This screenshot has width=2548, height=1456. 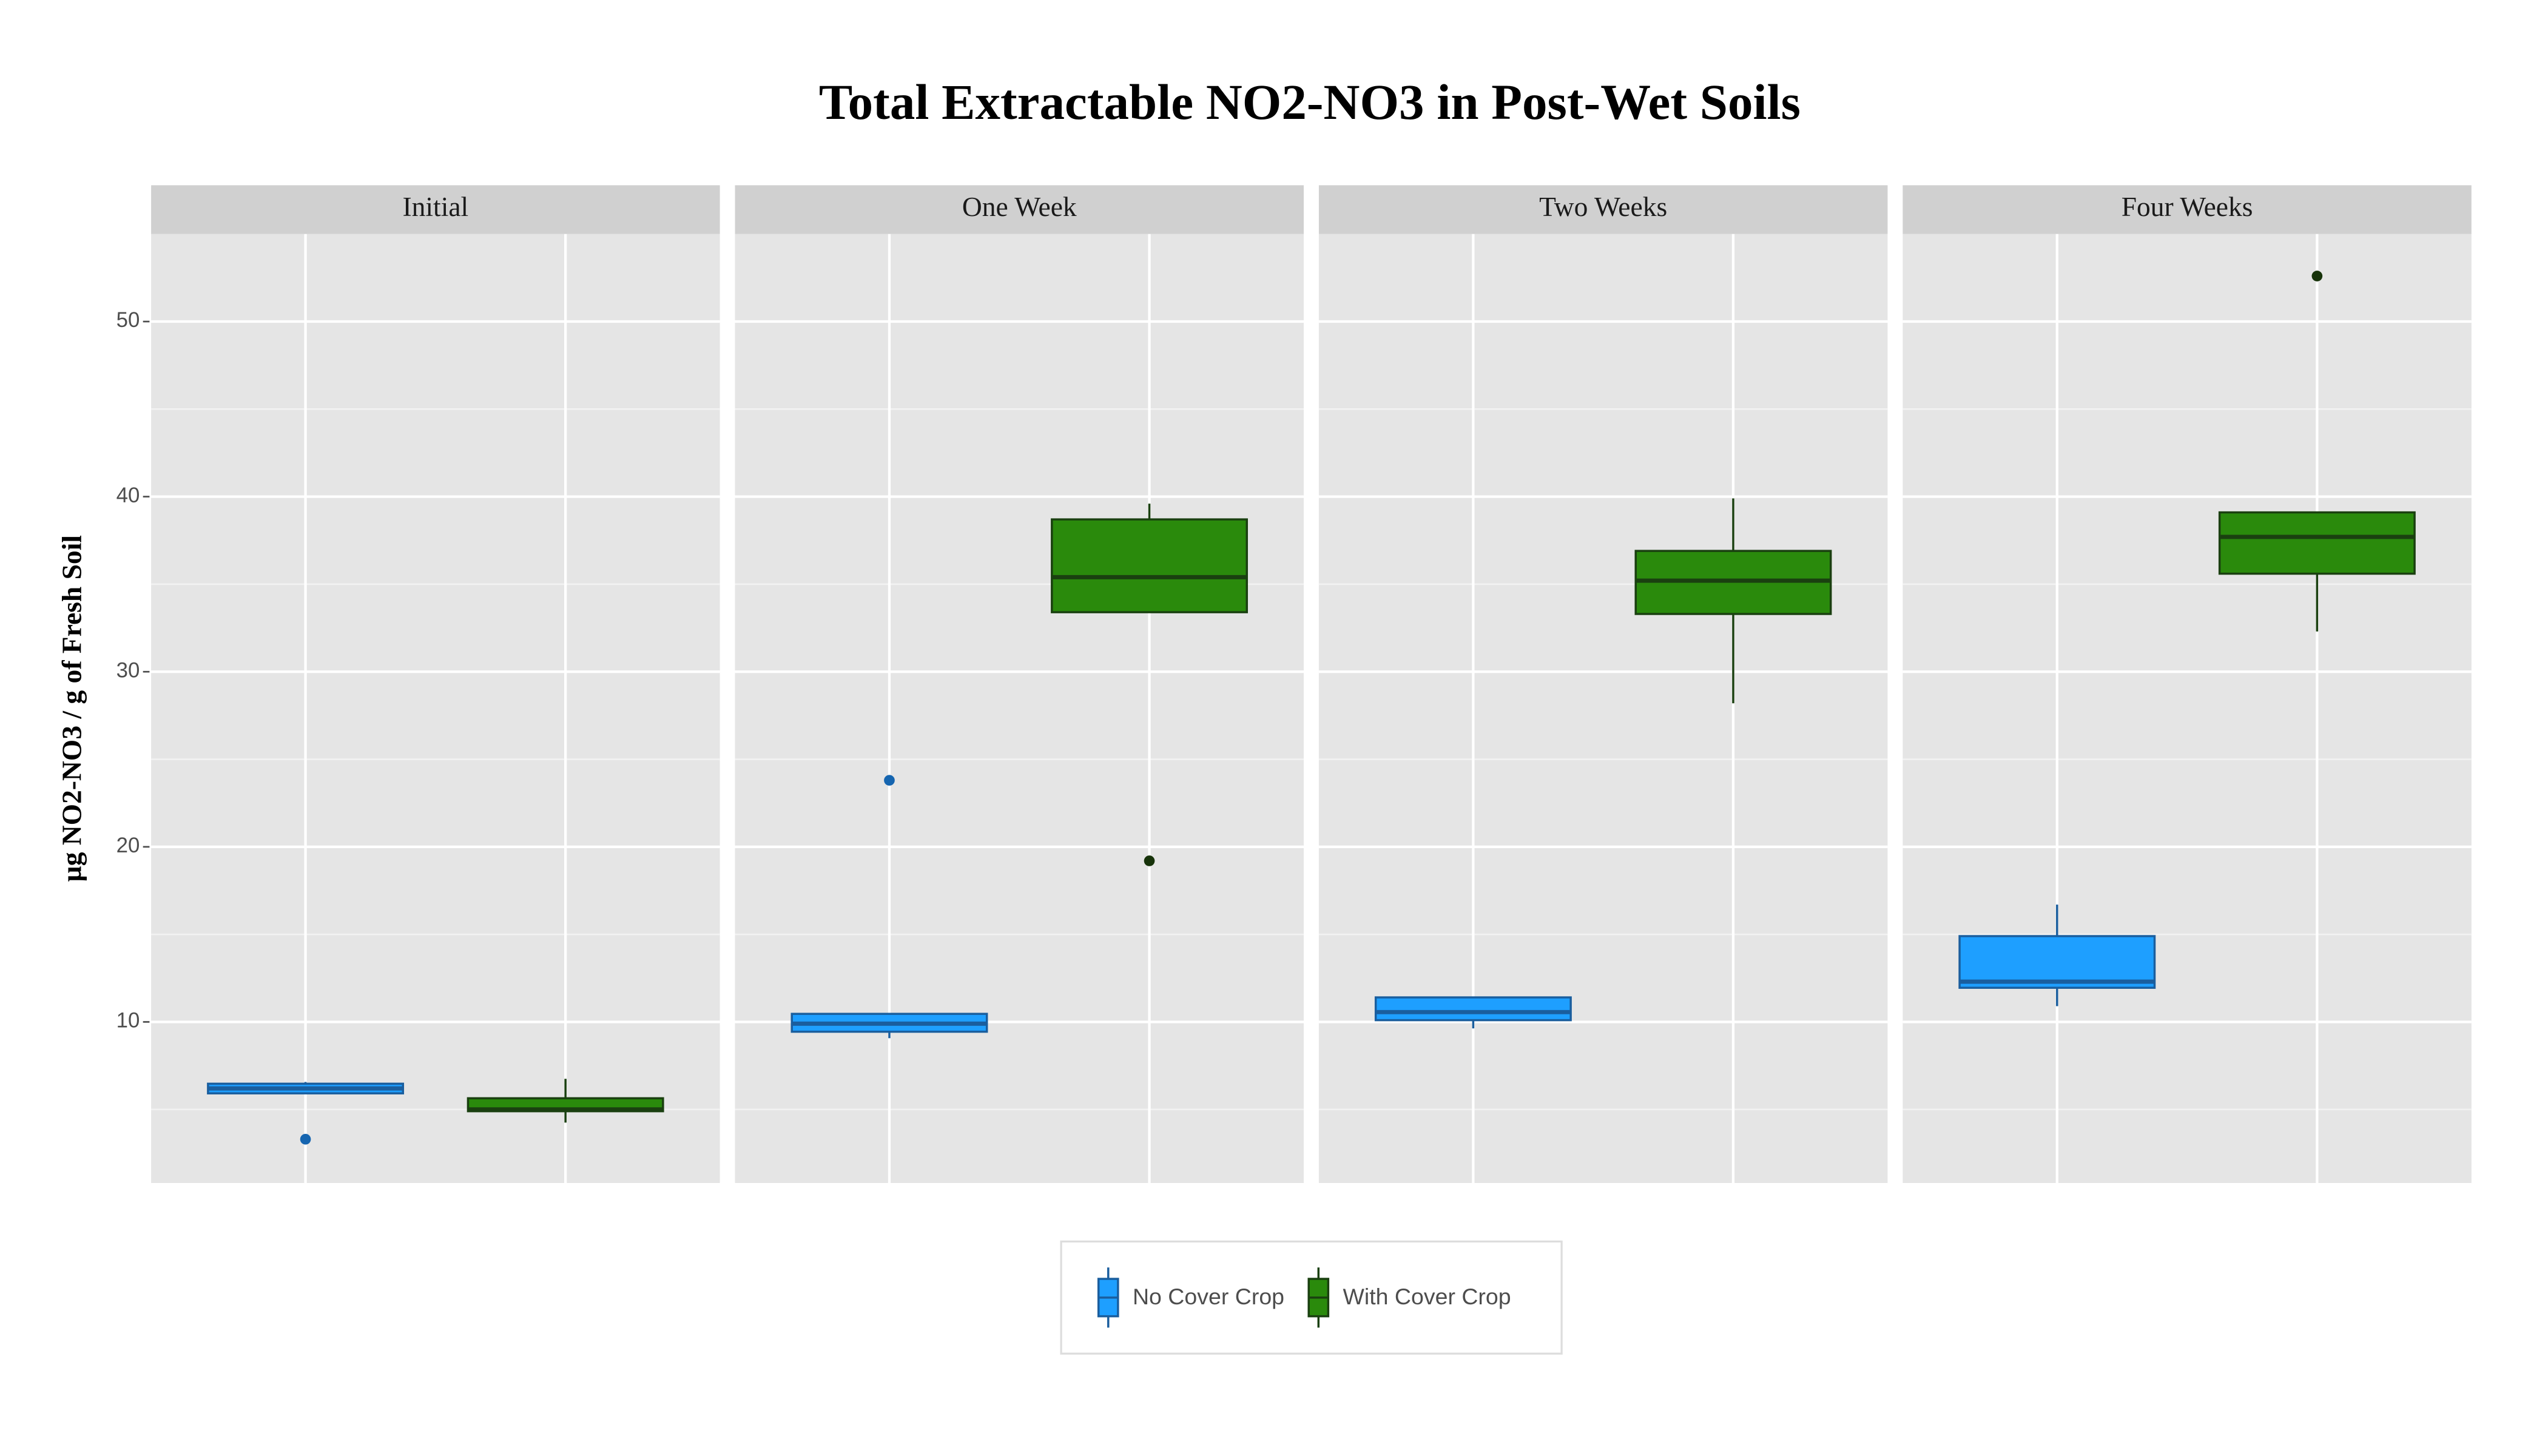 What do you see at coordinates (128, 320) in the screenshot?
I see `y-tick-label: 50` at bounding box center [128, 320].